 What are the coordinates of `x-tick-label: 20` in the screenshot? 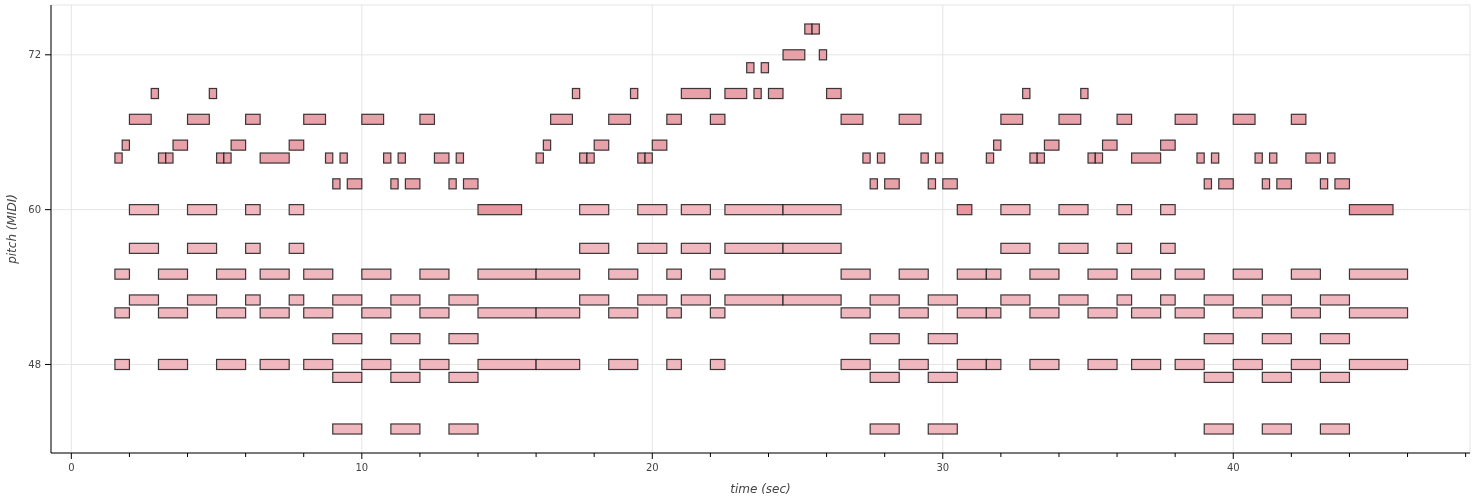 It's located at (652, 467).